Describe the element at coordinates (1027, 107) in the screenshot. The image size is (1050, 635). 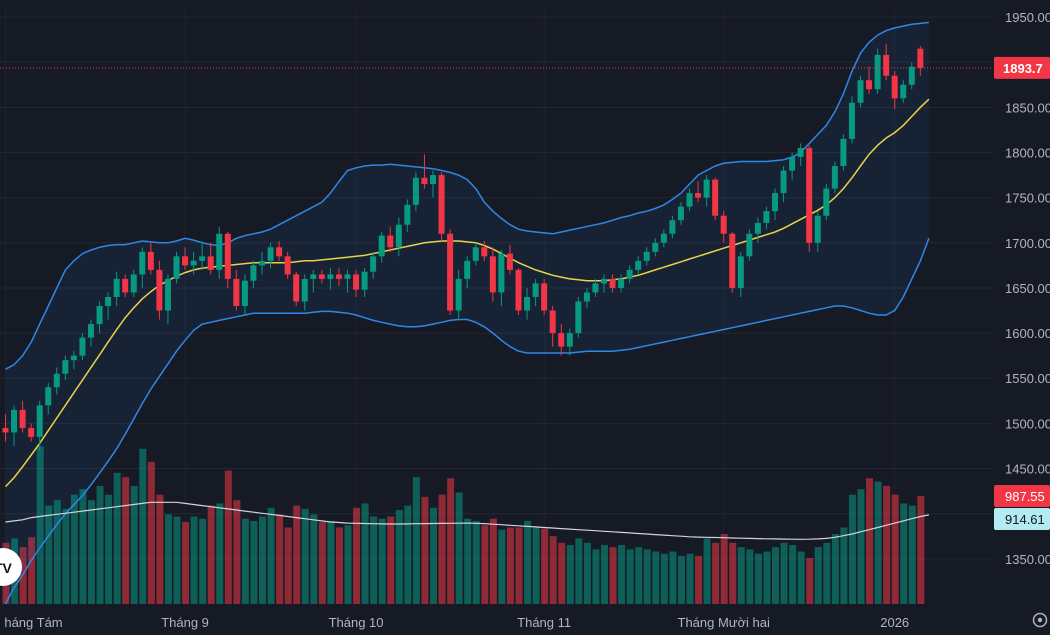
I see `price-tick-label: 1850.00` at that location.